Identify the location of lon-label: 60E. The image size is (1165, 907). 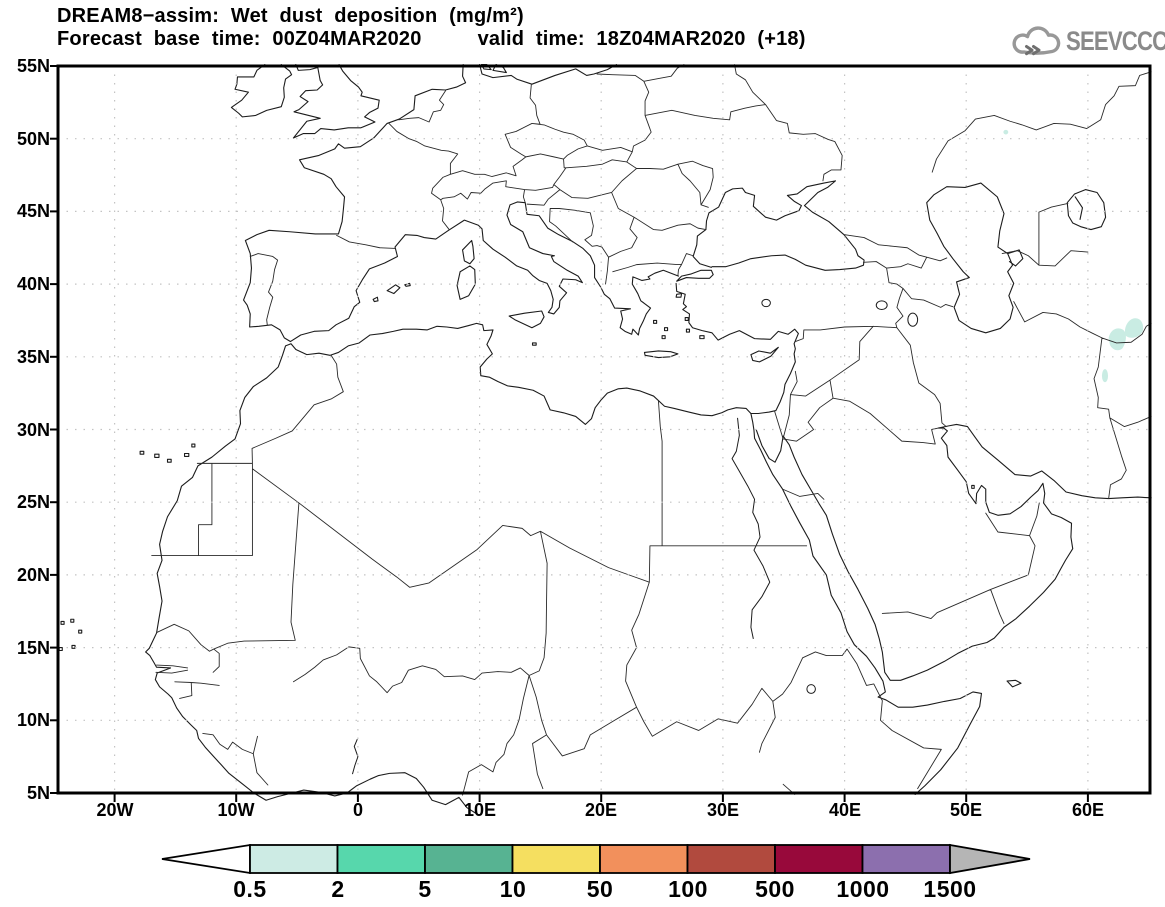
(1088, 810).